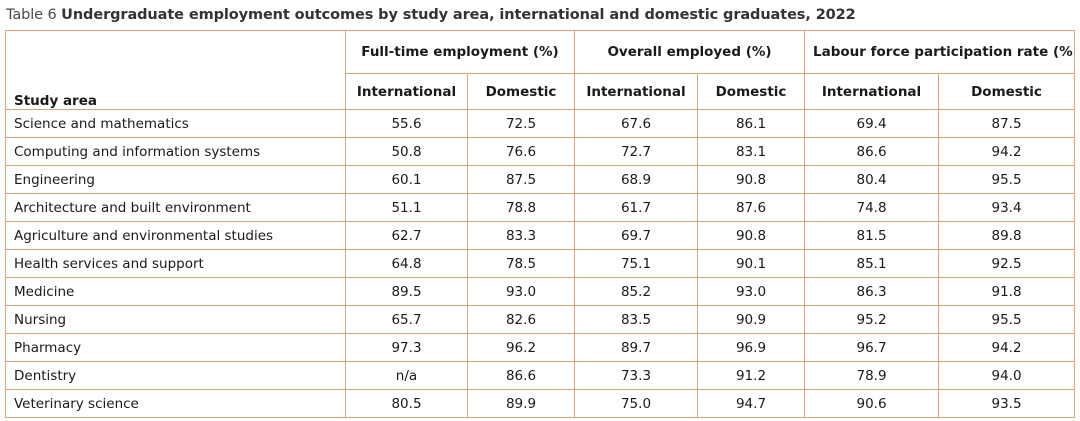 This screenshot has width=1080, height=421. I want to click on value-cell: 68.9, so click(636, 179).